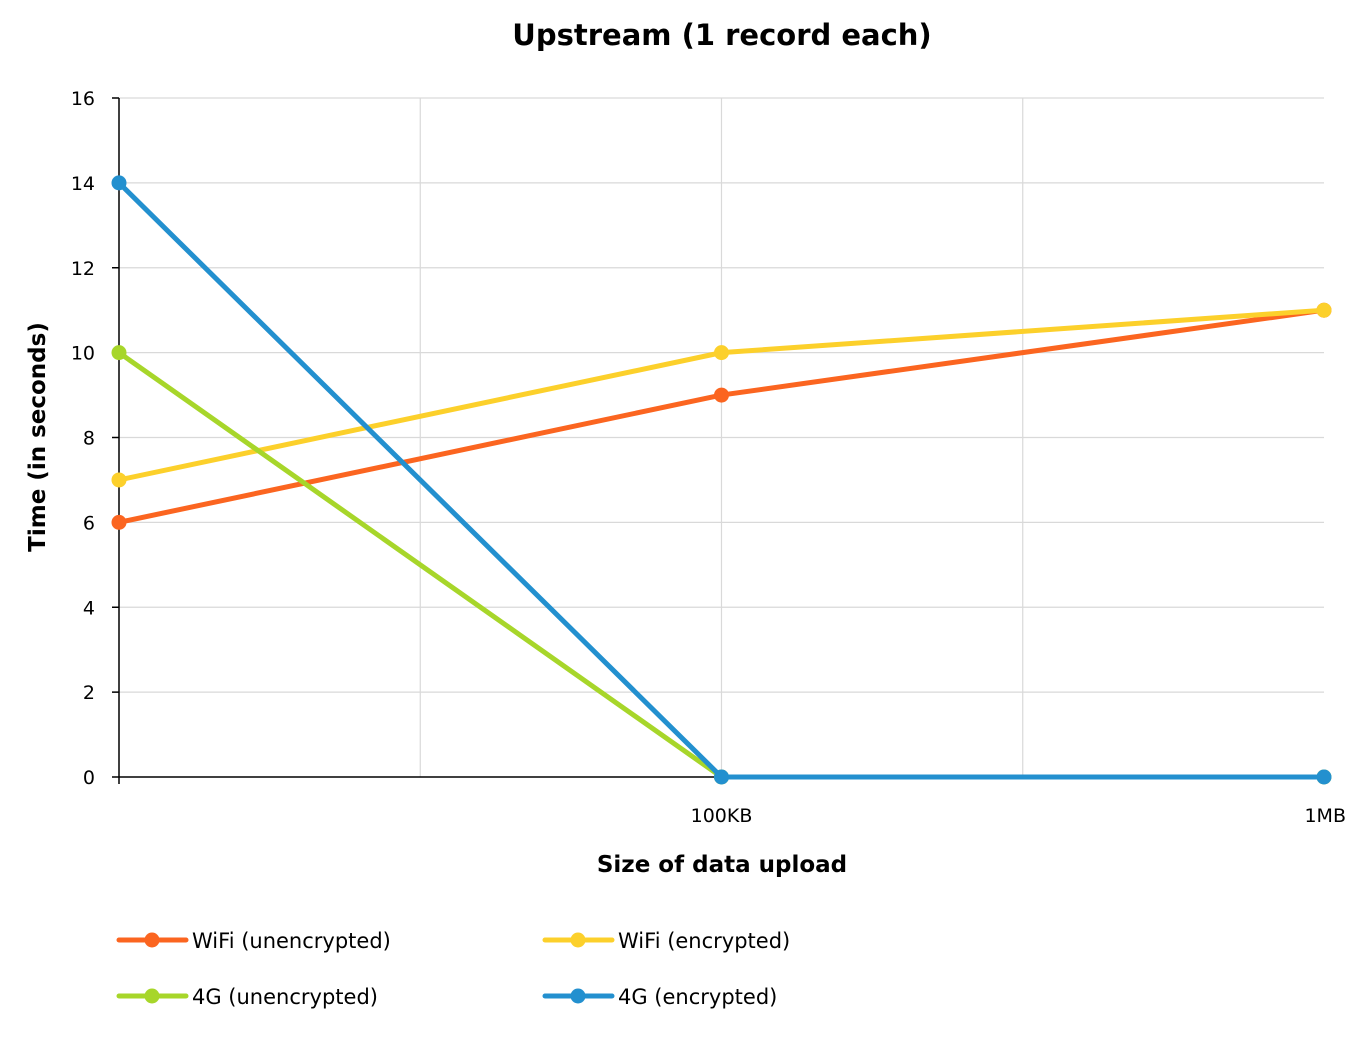 The width and height of the screenshot is (1360, 1044). Describe the element at coordinates (1325, 816) in the screenshot. I see `x-tick-label: 1MB` at that location.